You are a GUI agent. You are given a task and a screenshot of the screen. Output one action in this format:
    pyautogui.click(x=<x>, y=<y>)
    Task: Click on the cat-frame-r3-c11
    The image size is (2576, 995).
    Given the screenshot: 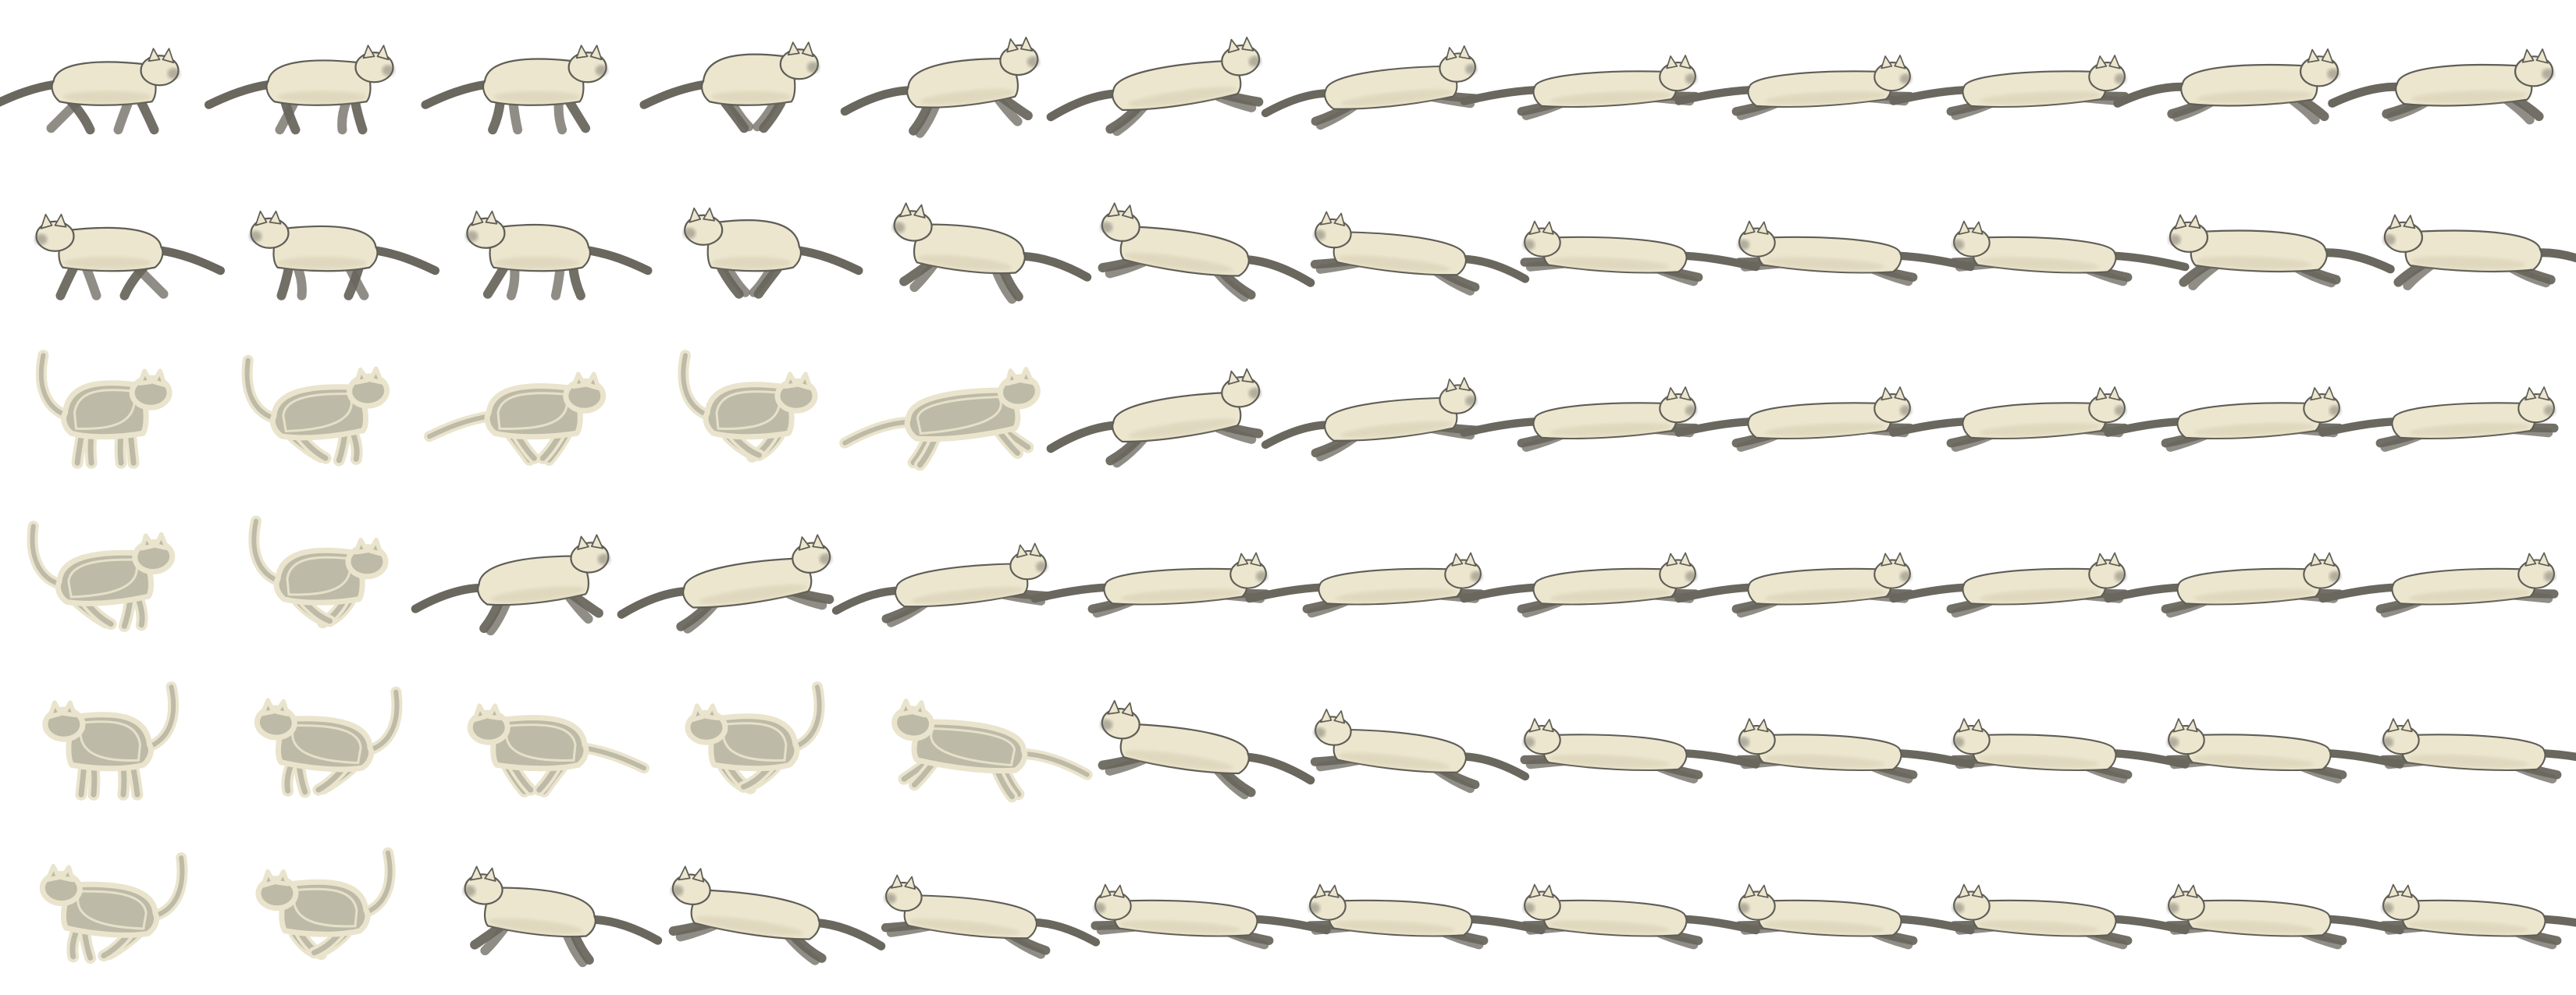 What is the action you would take?
    pyautogui.click(x=2224, y=419)
    